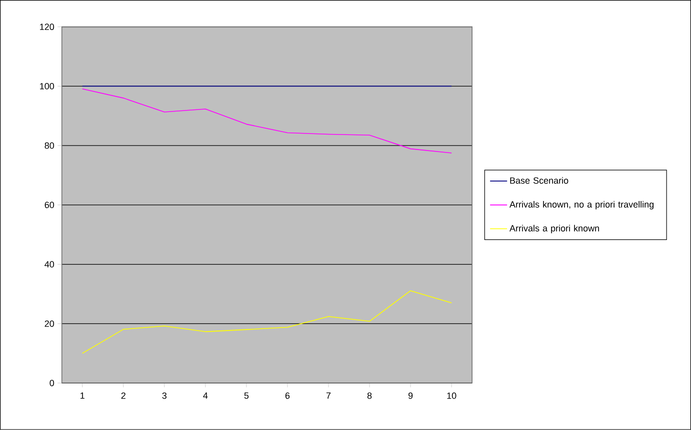 The width and height of the screenshot is (691, 430). I want to click on x-tick-label: 1, so click(82, 395).